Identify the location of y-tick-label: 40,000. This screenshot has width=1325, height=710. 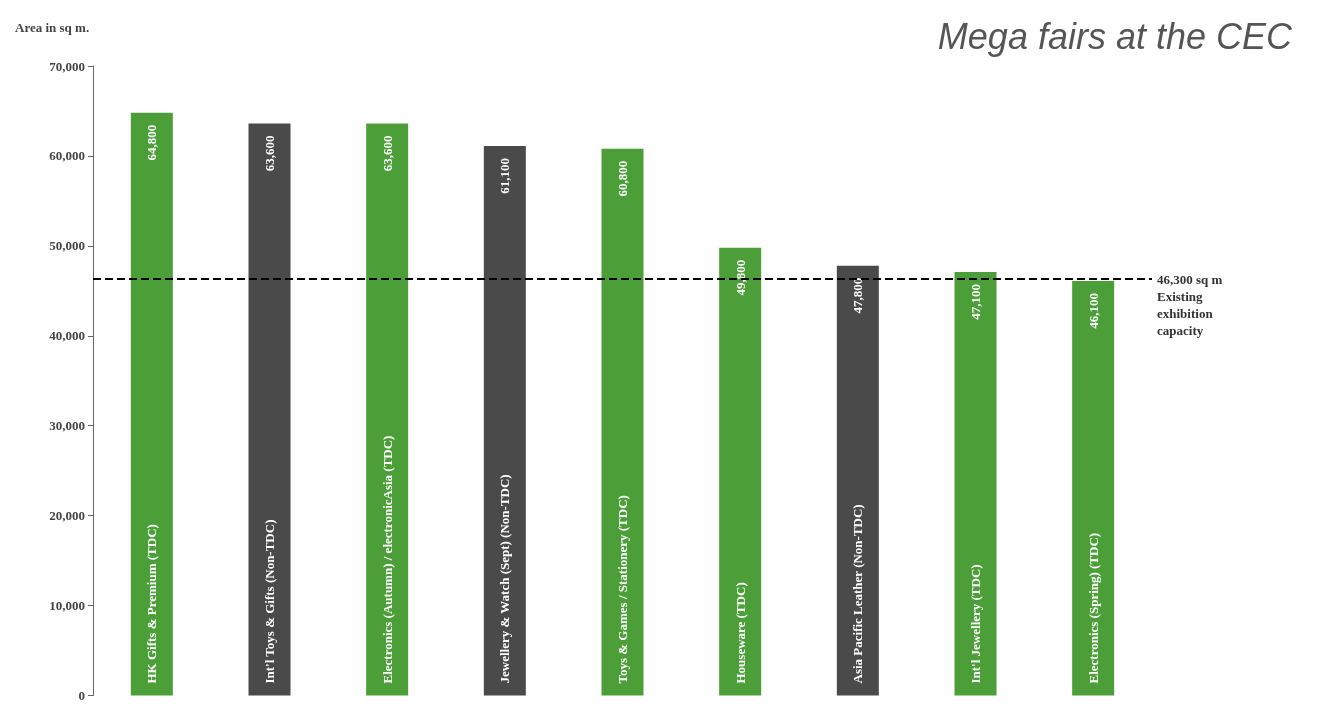
(67, 336).